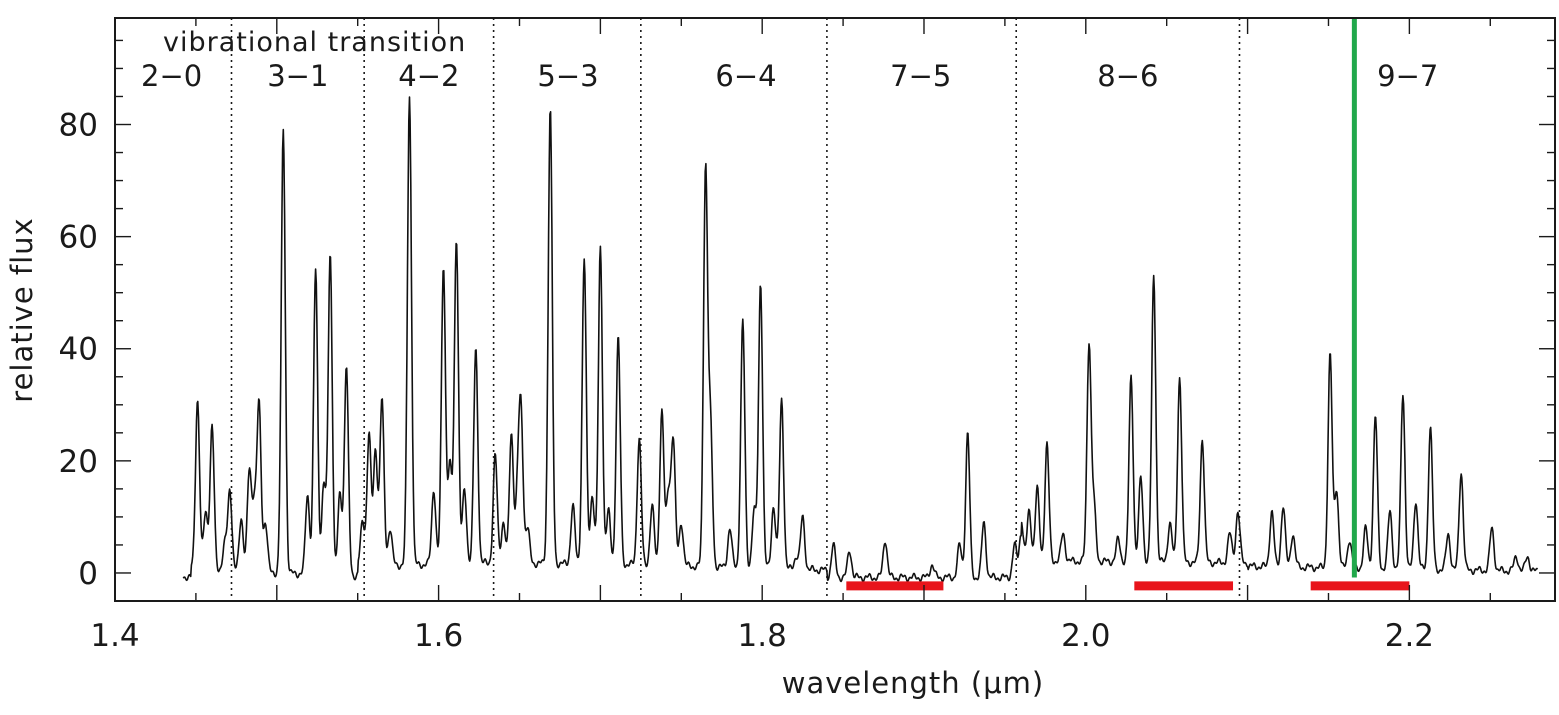  What do you see at coordinates (78, 462) in the screenshot?
I see `y-tick-label: 20` at bounding box center [78, 462].